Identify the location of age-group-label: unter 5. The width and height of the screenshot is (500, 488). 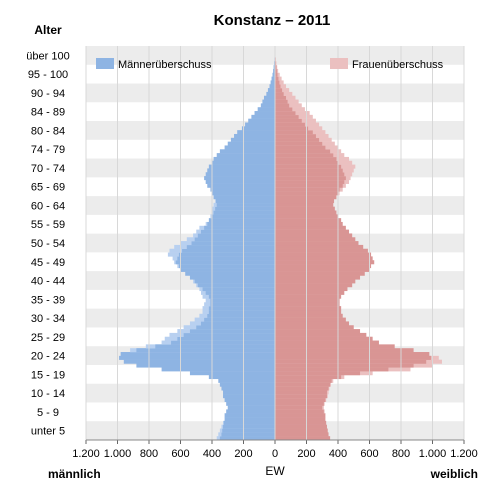
(48, 432).